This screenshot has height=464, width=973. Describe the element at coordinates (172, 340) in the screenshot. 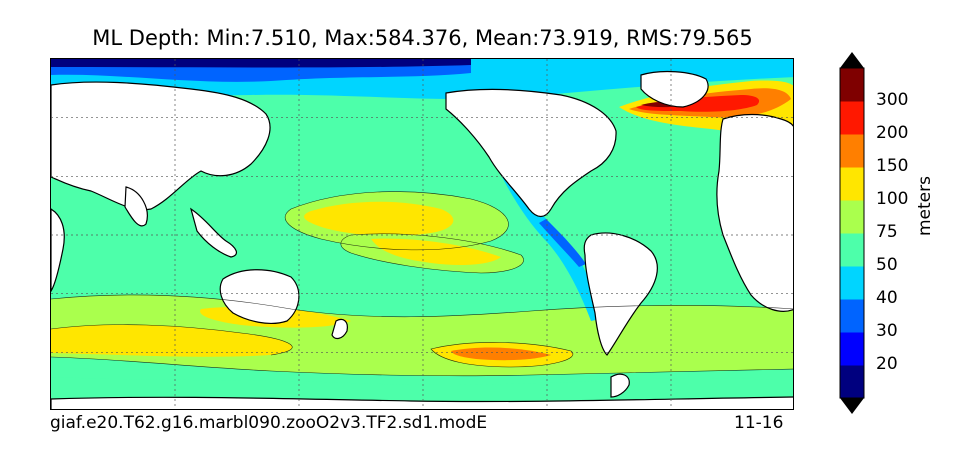

I see `south-indian-deep-zone` at that location.